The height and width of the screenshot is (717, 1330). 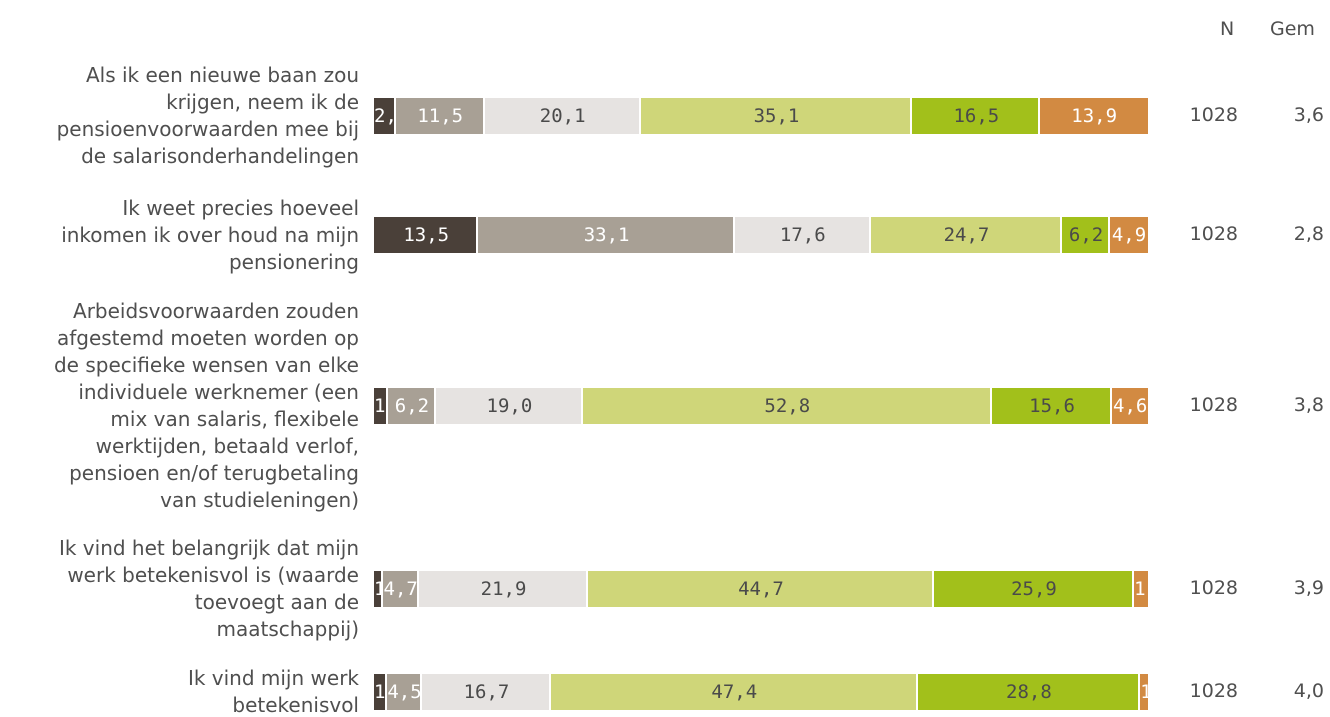 I want to click on segment-value-label: 24,7, so click(x=966, y=235).